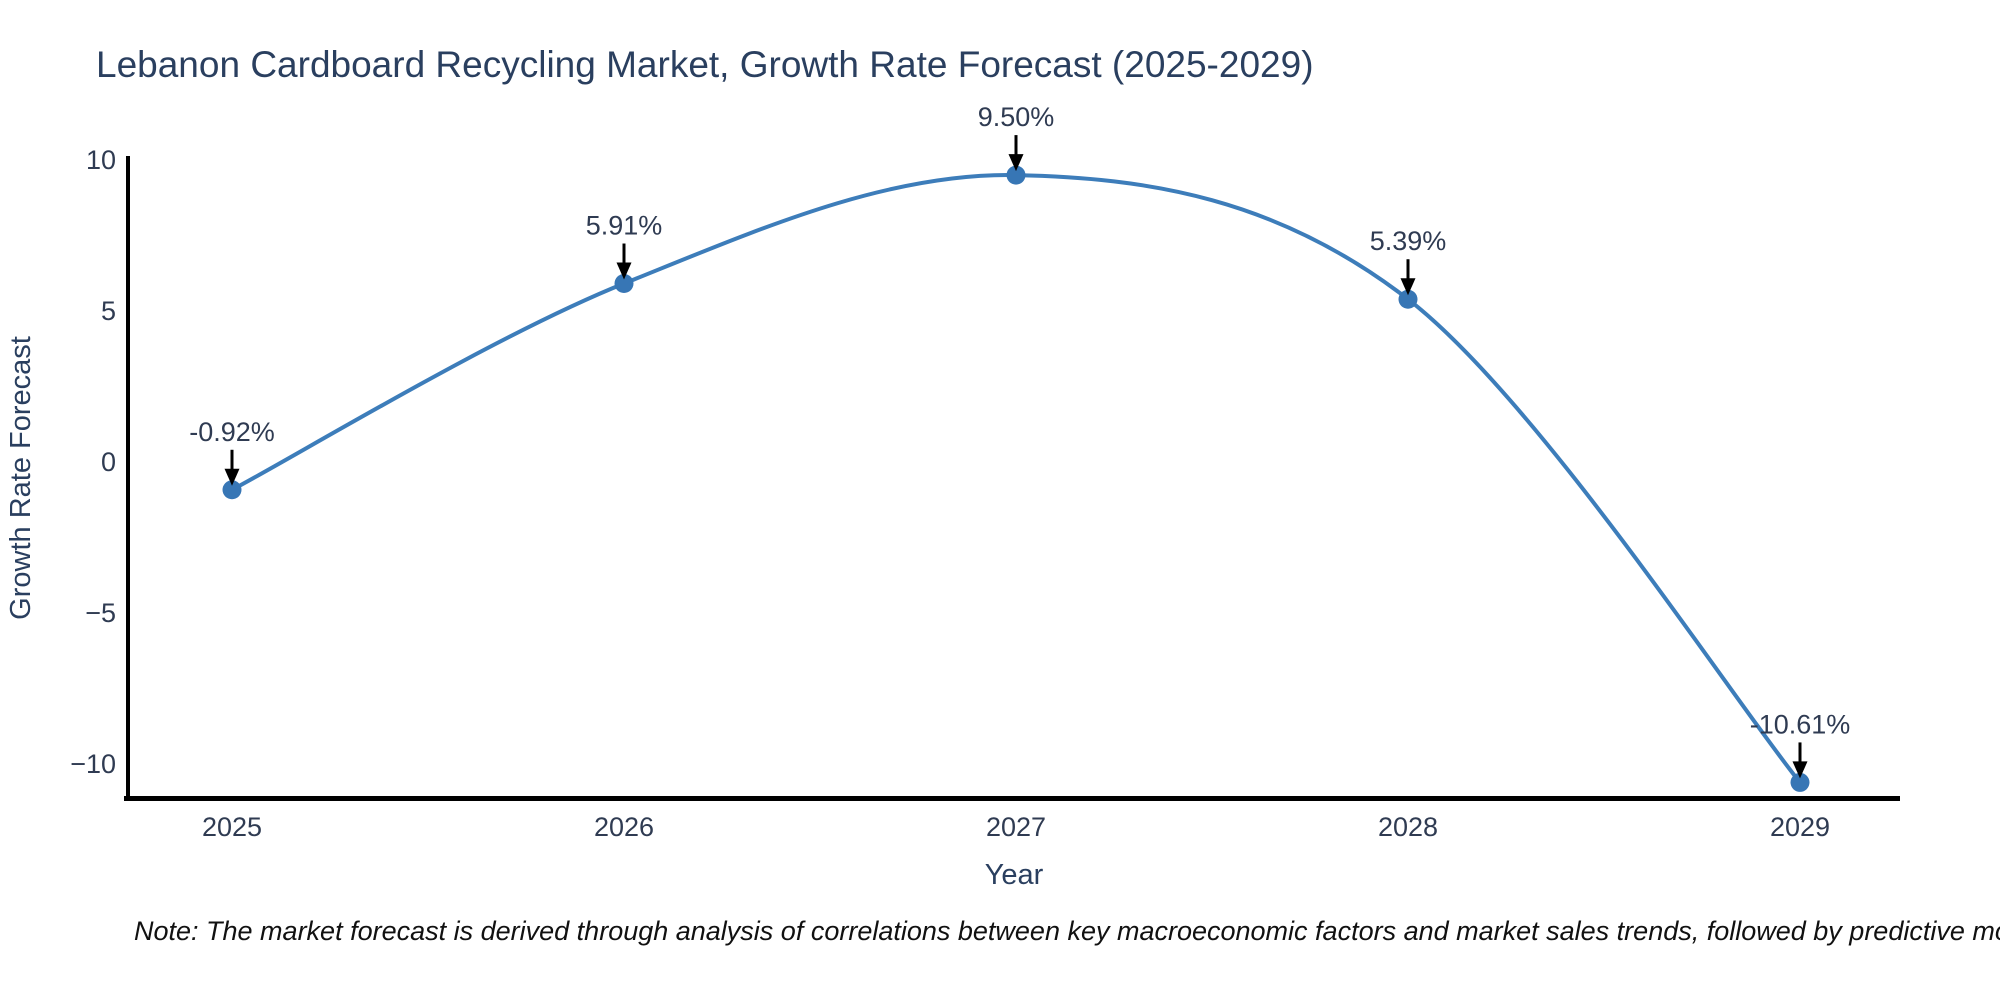 The height and width of the screenshot is (1000, 2000). Describe the element at coordinates (232, 827) in the screenshot. I see `x-tick-label: 2025` at that location.